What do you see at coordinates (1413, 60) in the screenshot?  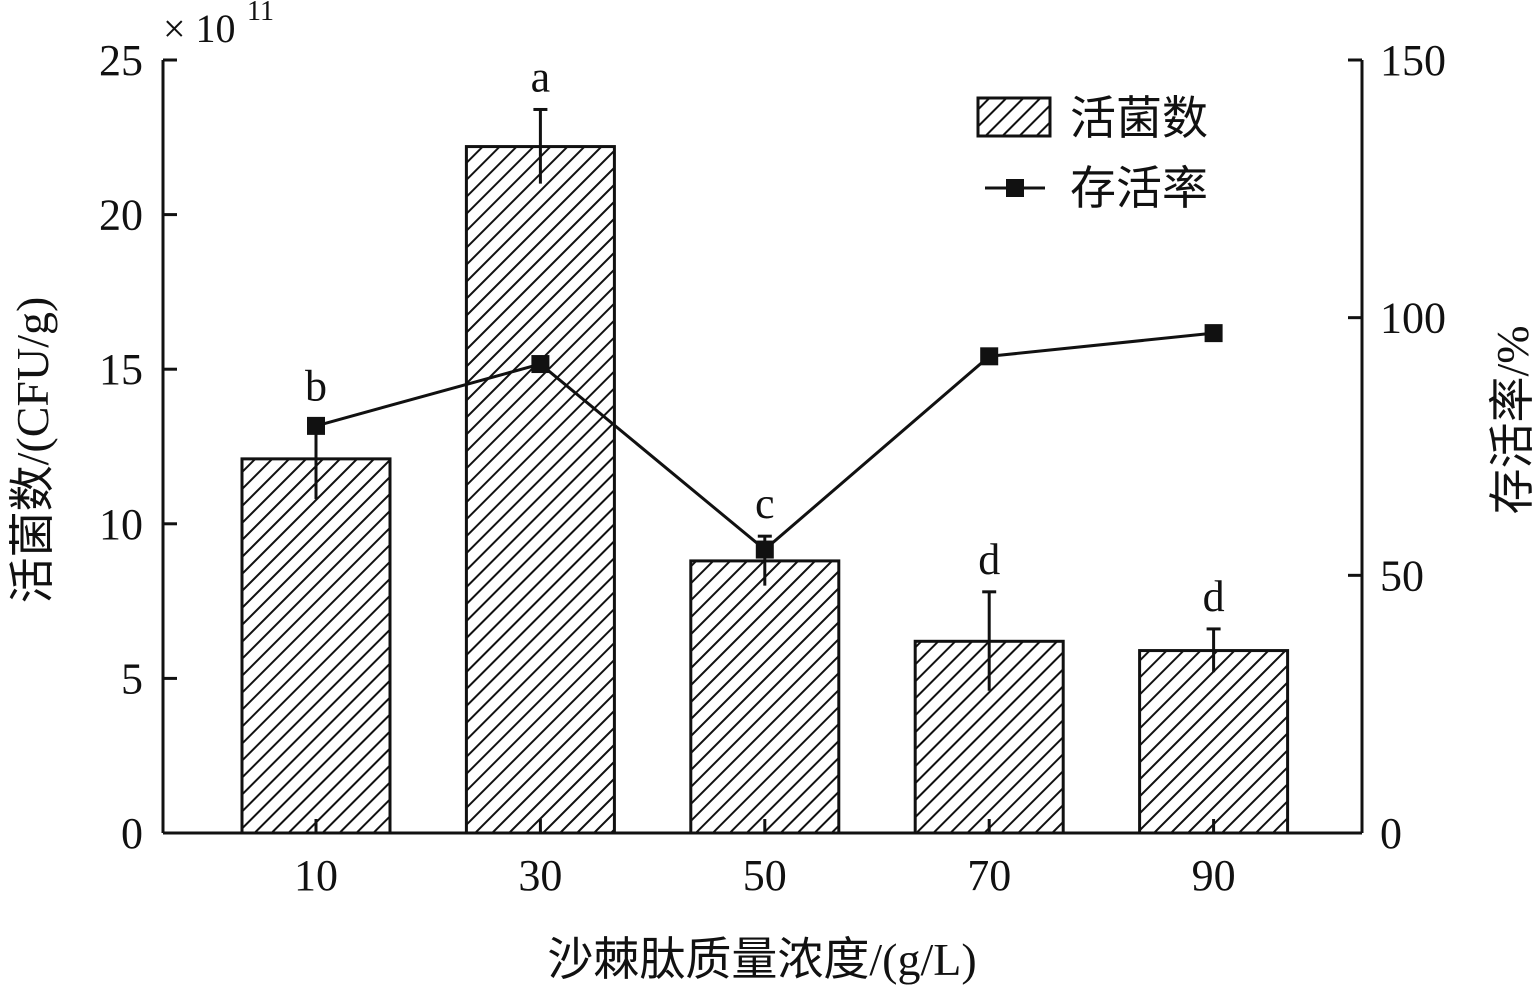 I see `y2-tick-label-150: 150` at bounding box center [1413, 60].